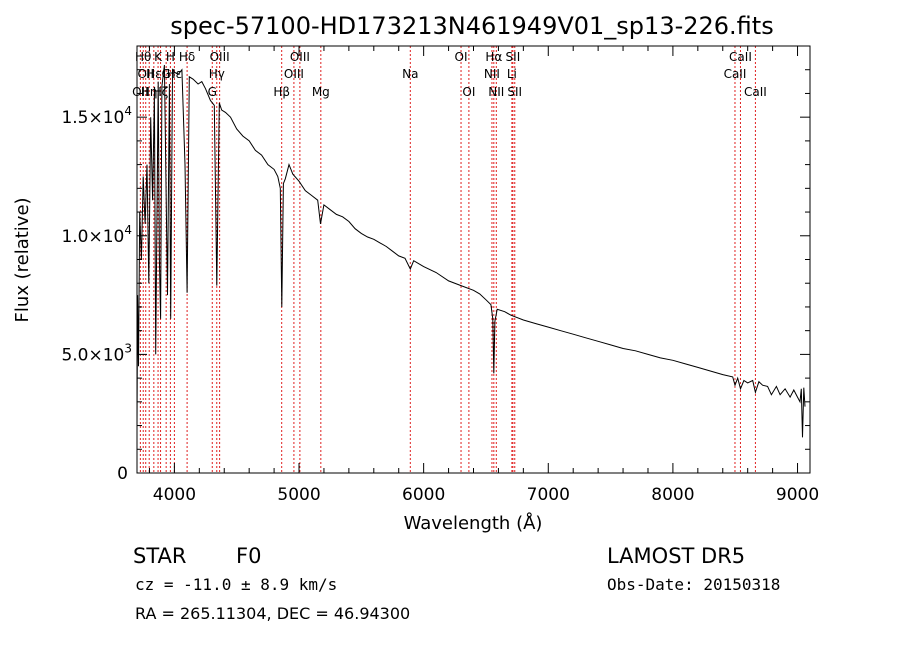 The width and height of the screenshot is (900, 649). I want to click on line-marker-label: Hη, so click(149, 92).